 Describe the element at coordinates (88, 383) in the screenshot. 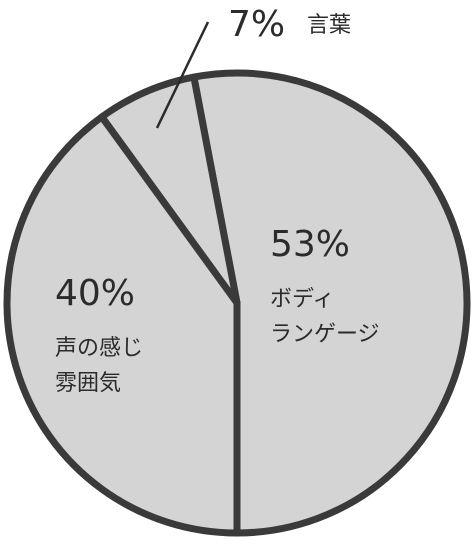

I see `slice-label-voice-line2: 雰囲気` at that location.